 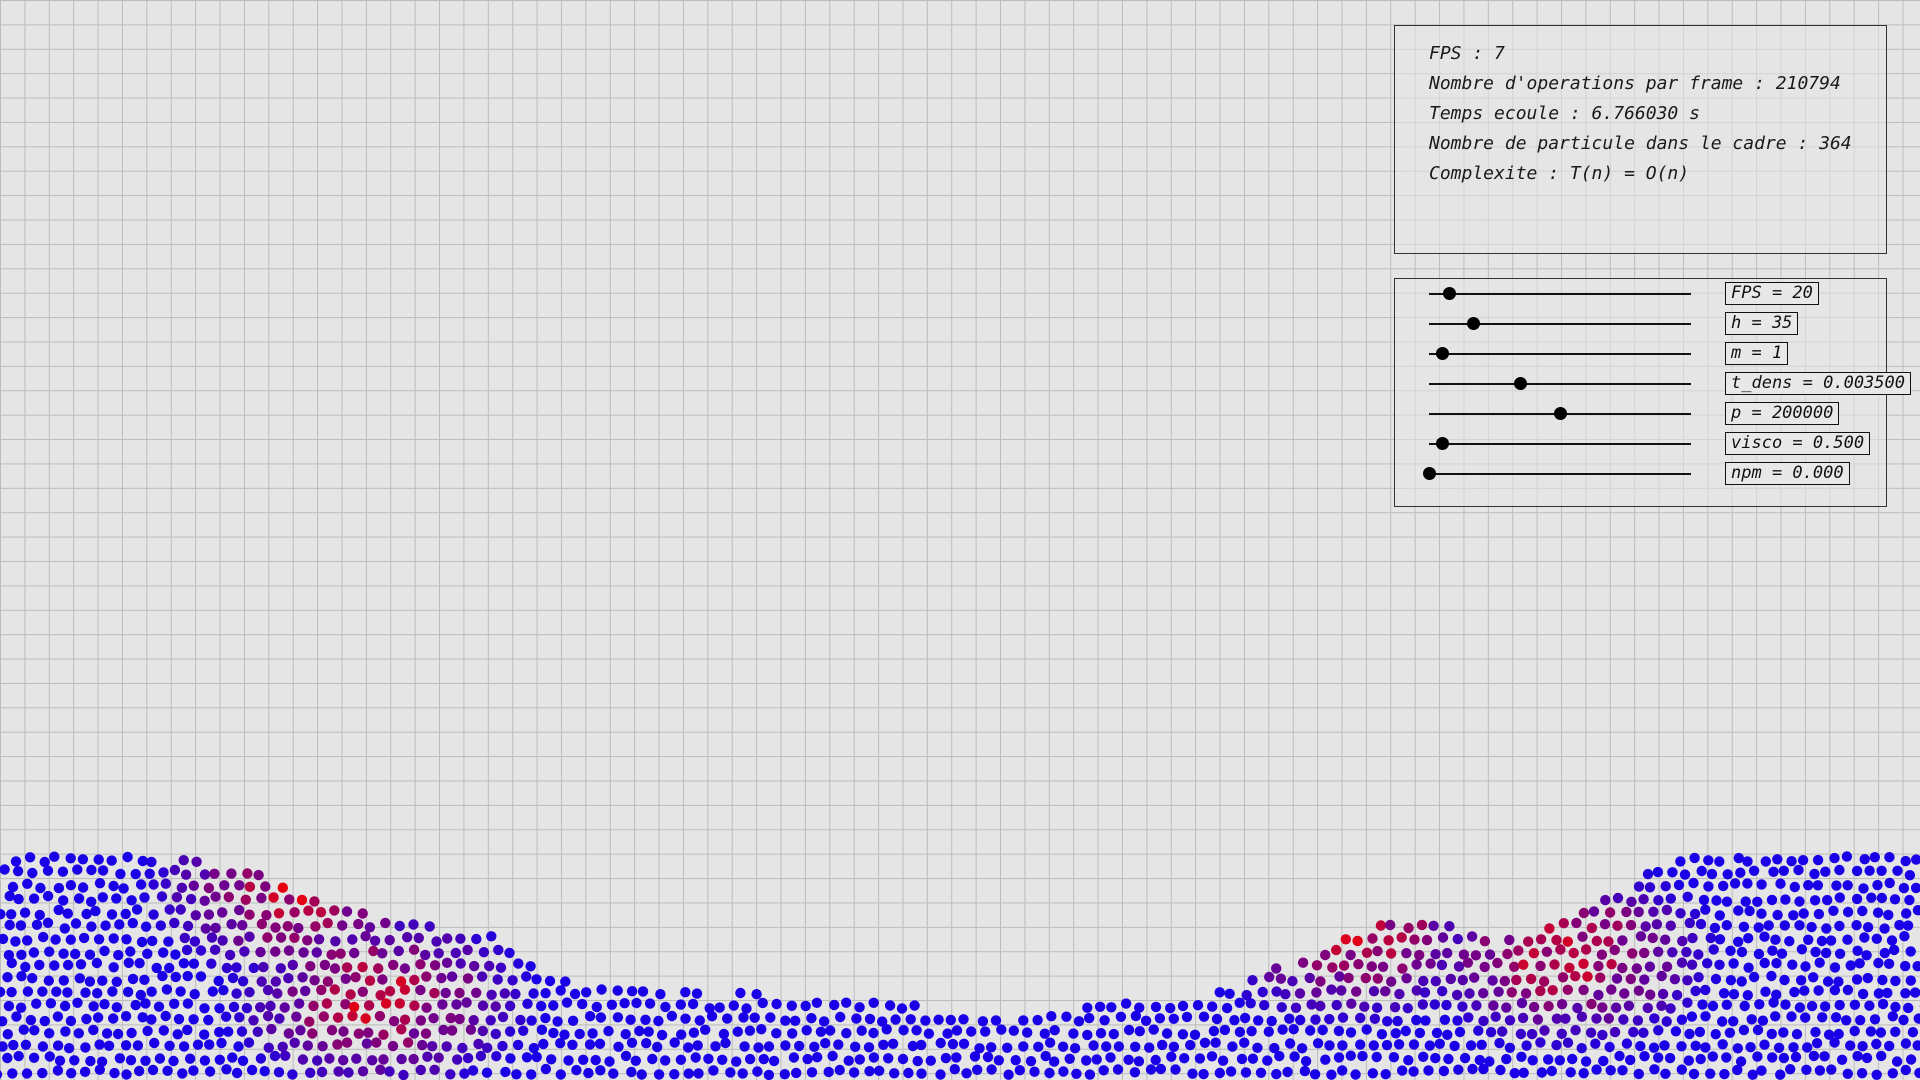 I want to click on visco-slider-handle, so click(x=1442, y=443).